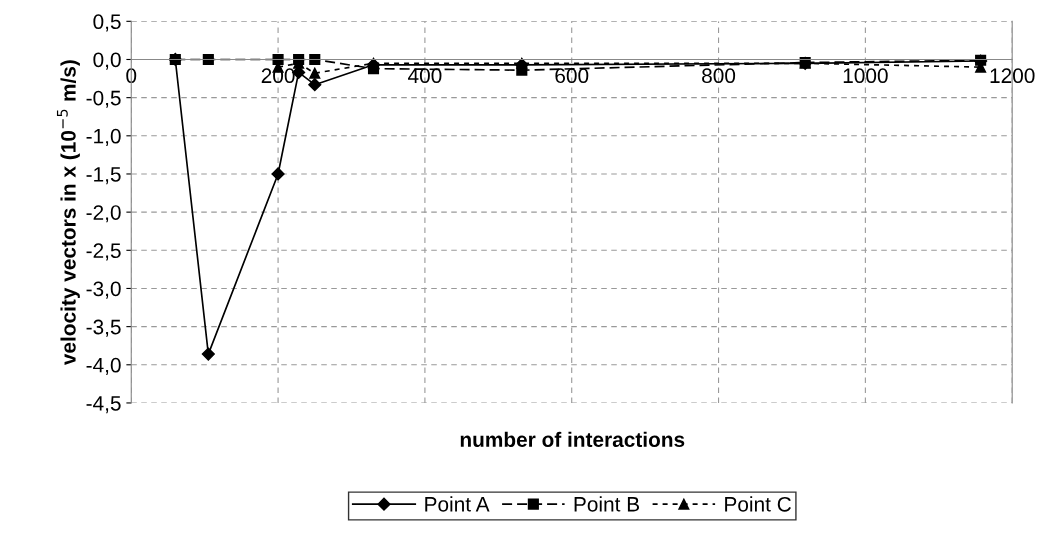 This screenshot has height=533, width=1050. Describe the element at coordinates (103, 176) in the screenshot. I see `y-tick-label: -1,5` at that location.